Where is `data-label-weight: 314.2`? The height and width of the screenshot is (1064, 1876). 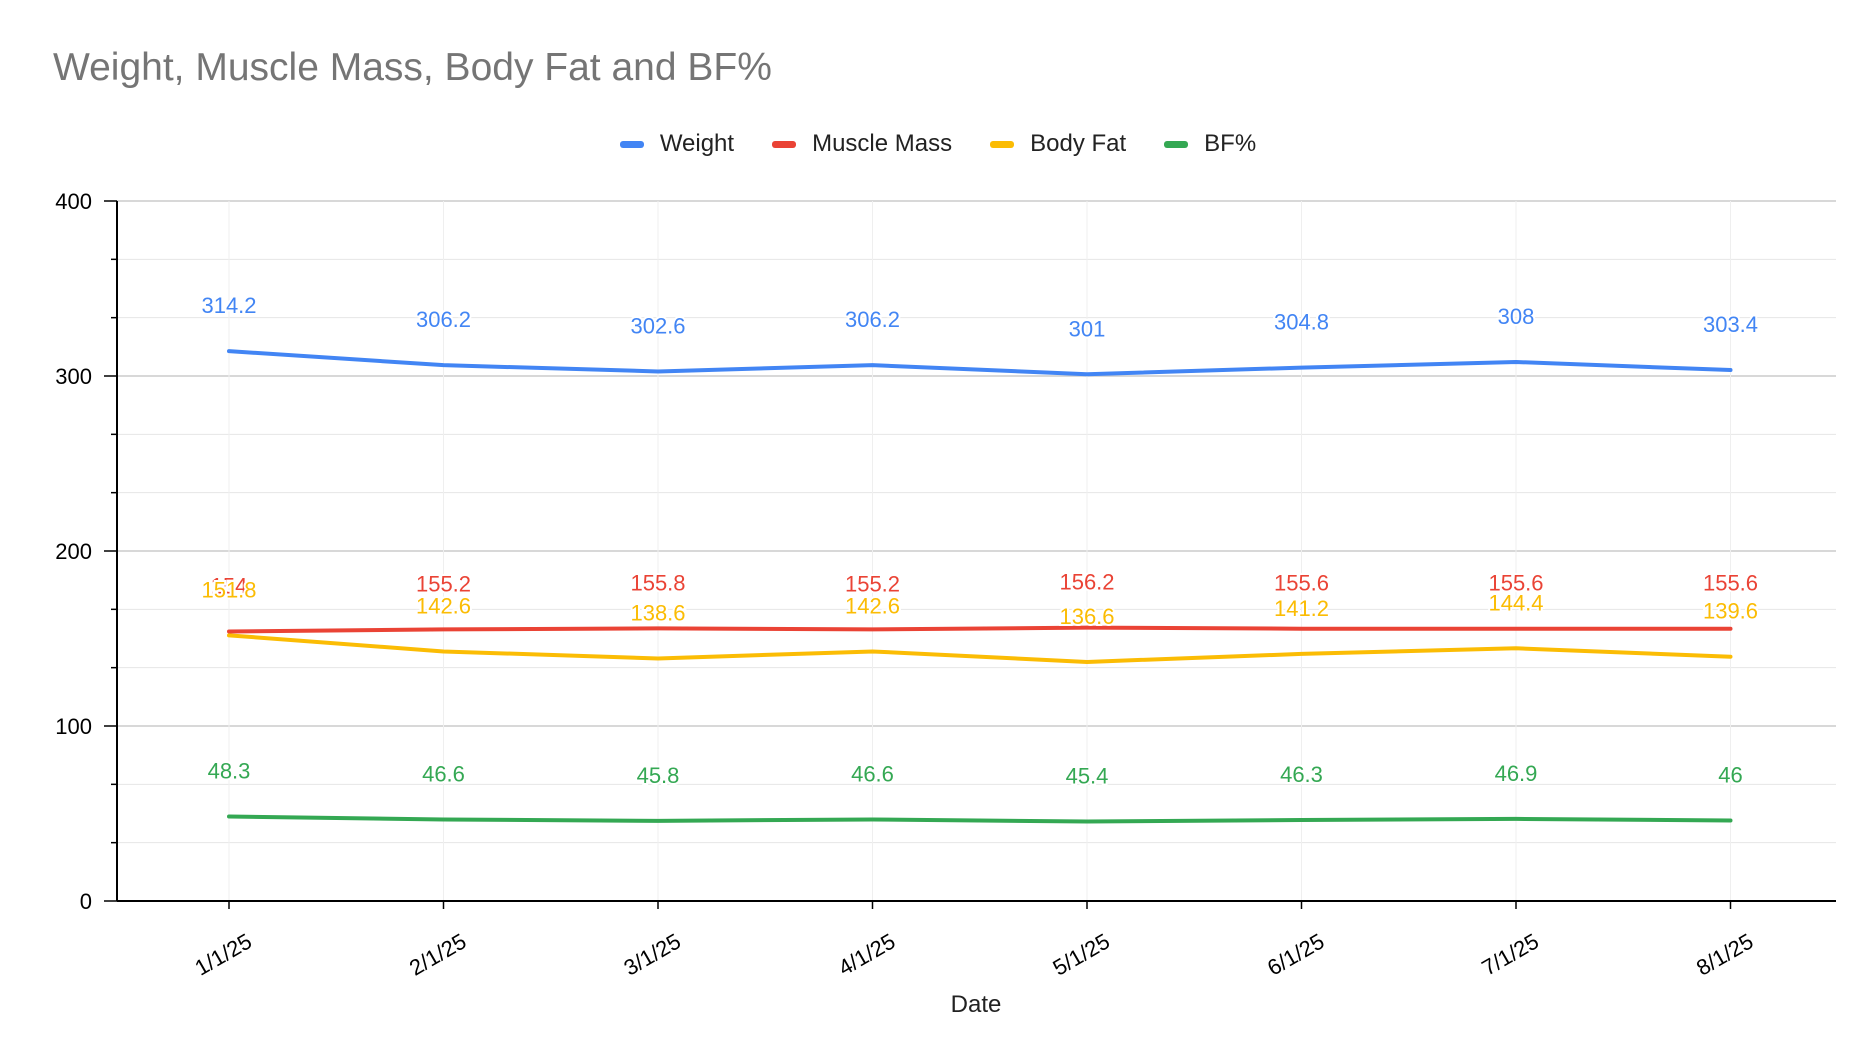
data-label-weight: 314.2 is located at coordinates (228, 305).